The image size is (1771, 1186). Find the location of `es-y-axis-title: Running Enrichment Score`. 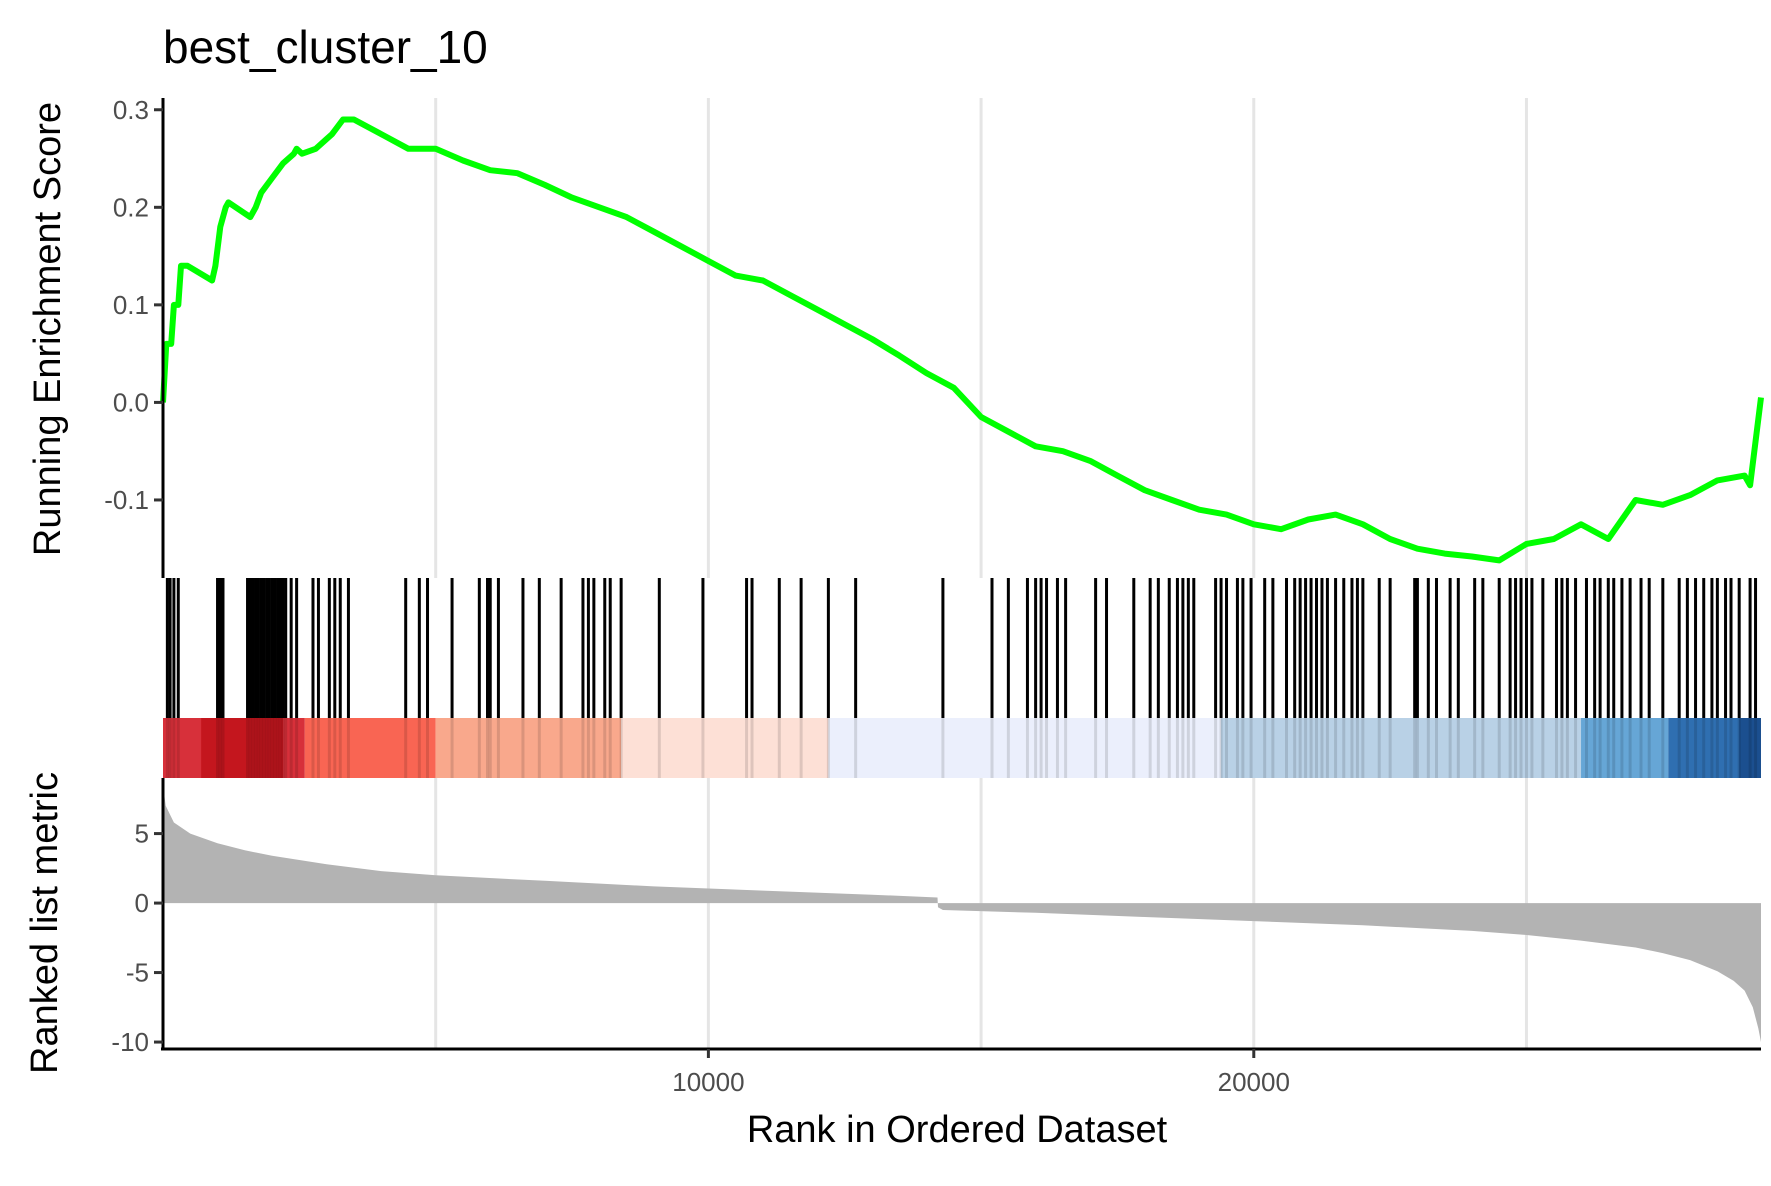

es-y-axis-title: Running Enrichment Score is located at coordinates (48, 329).